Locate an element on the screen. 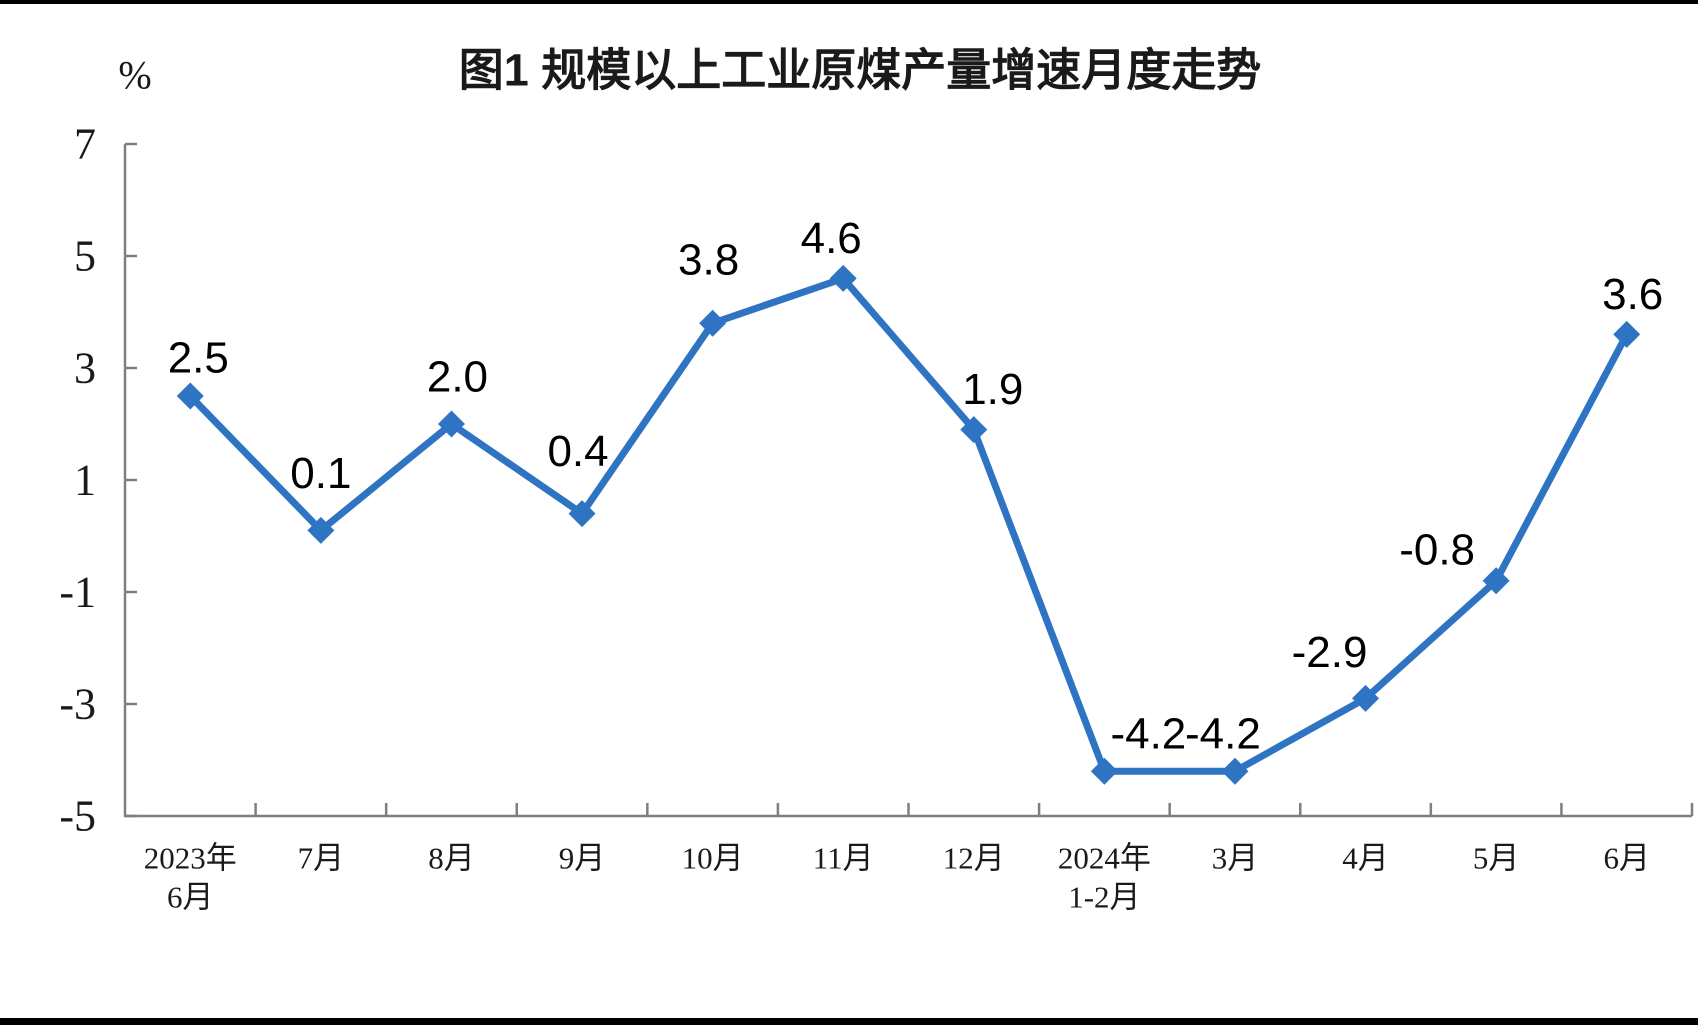  y-axis-tick-label: 7 is located at coordinates (85, 144).